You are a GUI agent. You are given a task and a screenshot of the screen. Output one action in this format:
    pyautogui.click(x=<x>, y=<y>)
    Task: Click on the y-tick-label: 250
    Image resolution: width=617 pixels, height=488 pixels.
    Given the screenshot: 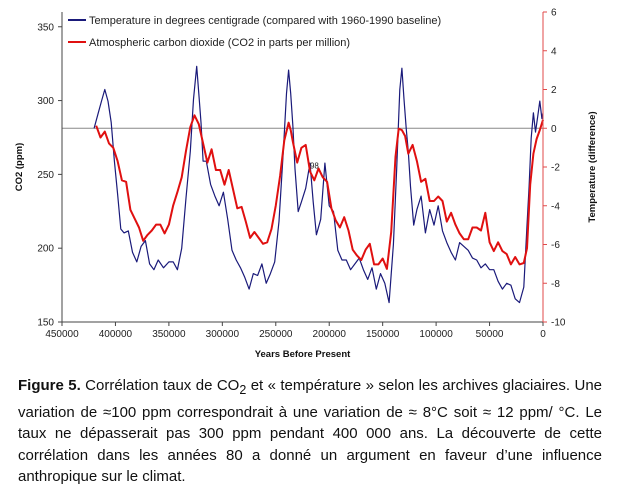 What is the action you would take?
    pyautogui.click(x=45, y=175)
    